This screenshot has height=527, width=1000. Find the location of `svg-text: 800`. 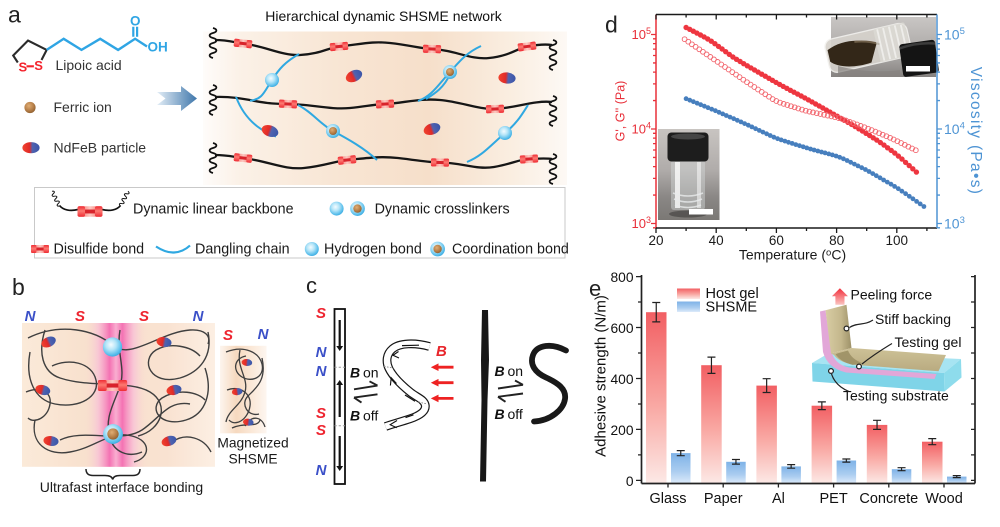

svg-text: 800 is located at coordinates (621, 277).